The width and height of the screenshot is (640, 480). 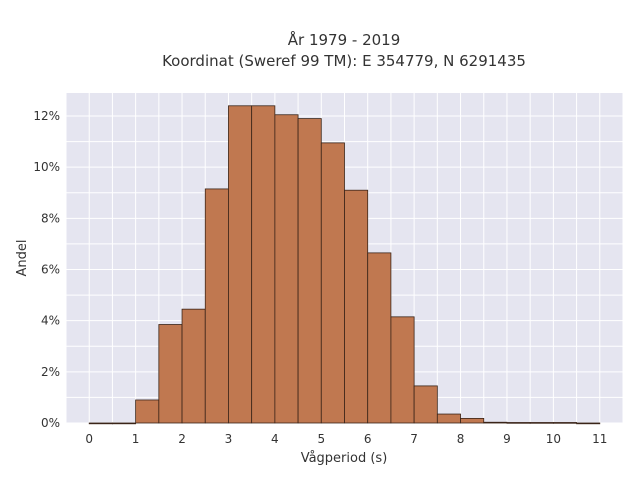 What do you see at coordinates (553, 439) in the screenshot?
I see `x-tick-label: 10` at bounding box center [553, 439].